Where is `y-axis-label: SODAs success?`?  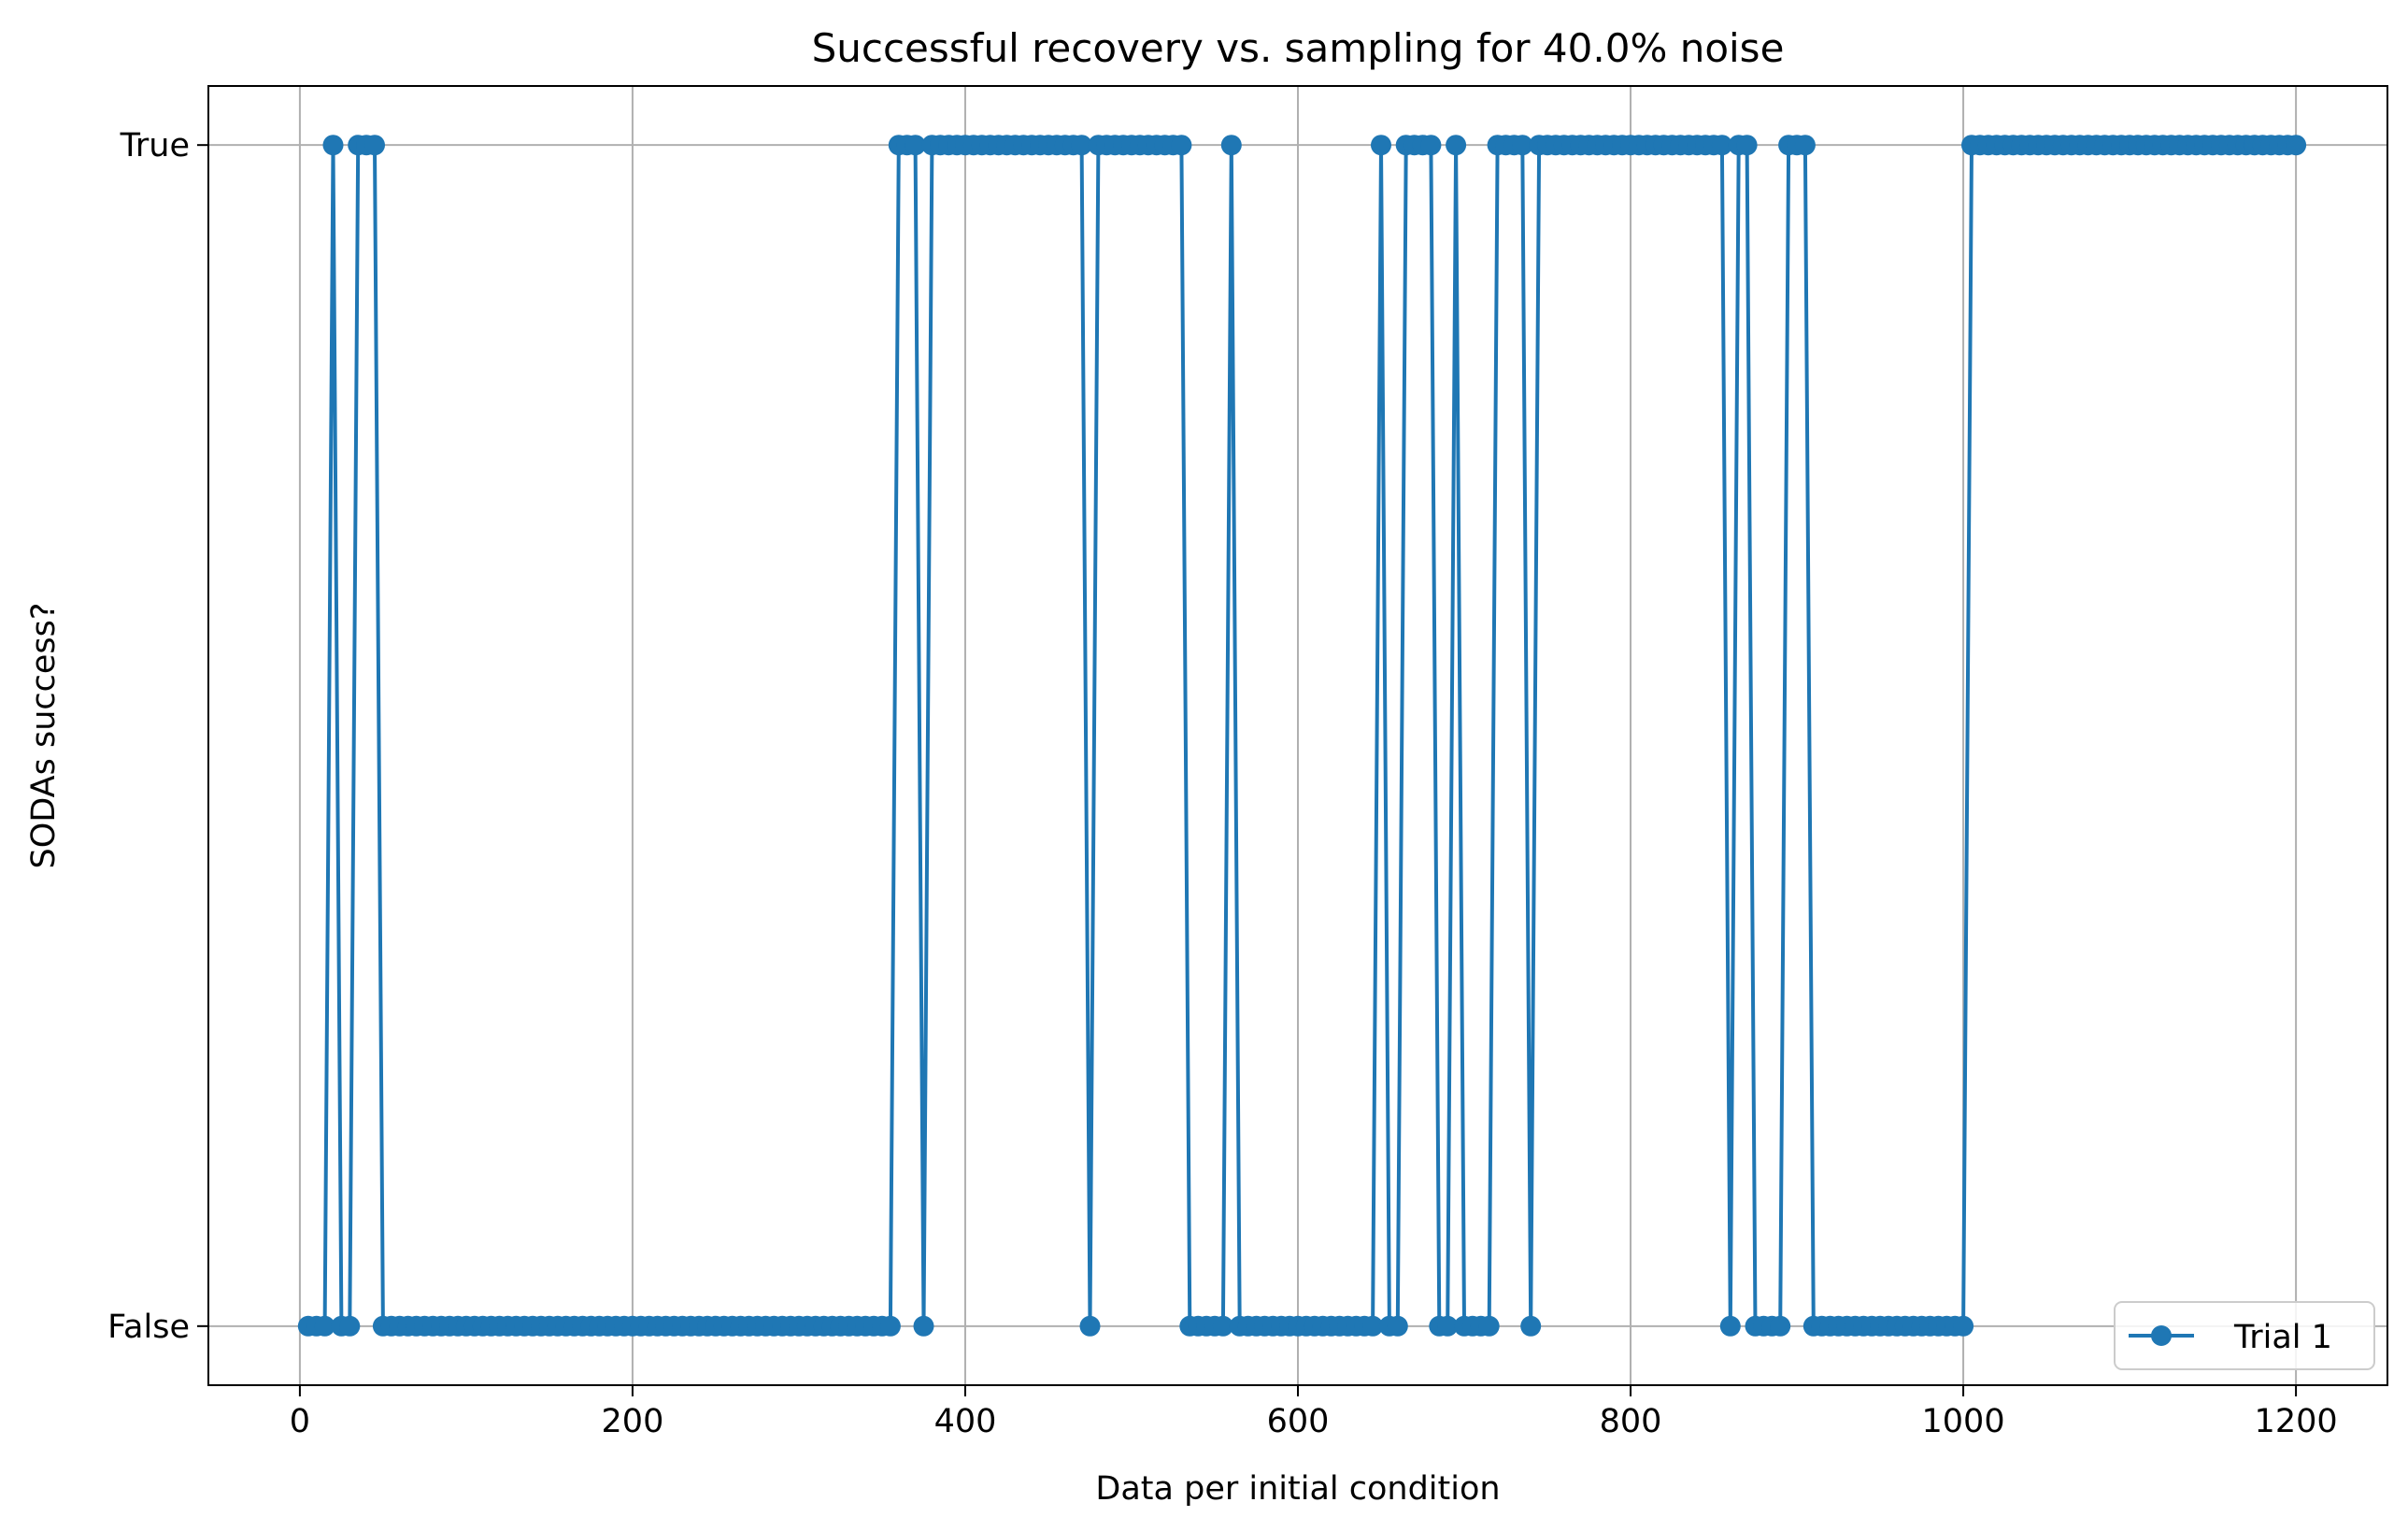
y-axis-label: SODAs success? is located at coordinates (44, 736).